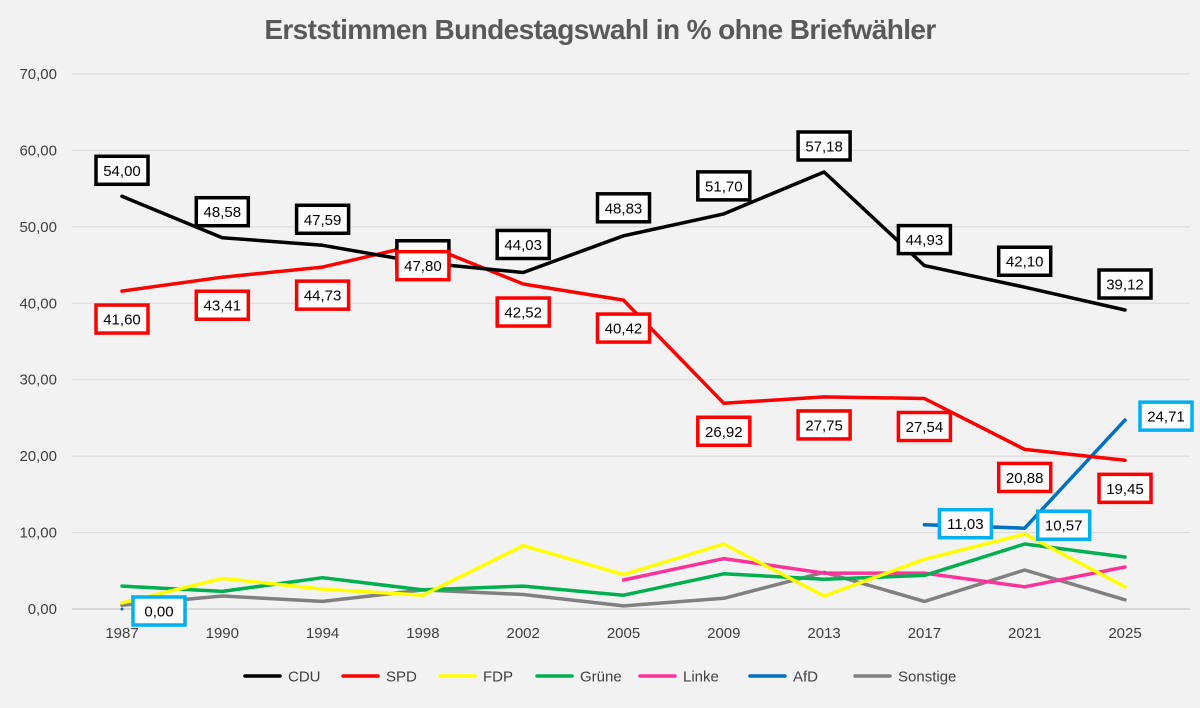 Image resolution: width=1200 pixels, height=708 pixels. What do you see at coordinates (42, 609) in the screenshot?
I see `y-tick-label: 0,00` at bounding box center [42, 609].